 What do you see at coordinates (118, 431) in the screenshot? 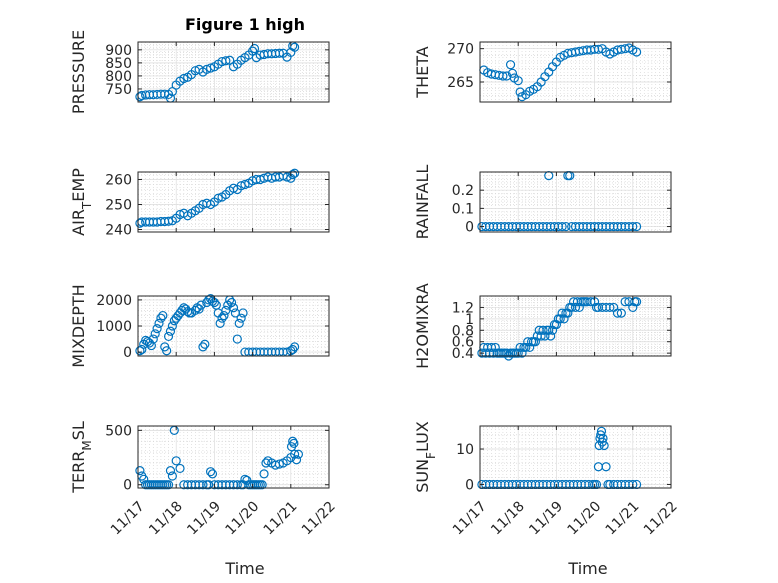
I see `y-tick-label: 500` at bounding box center [118, 431].